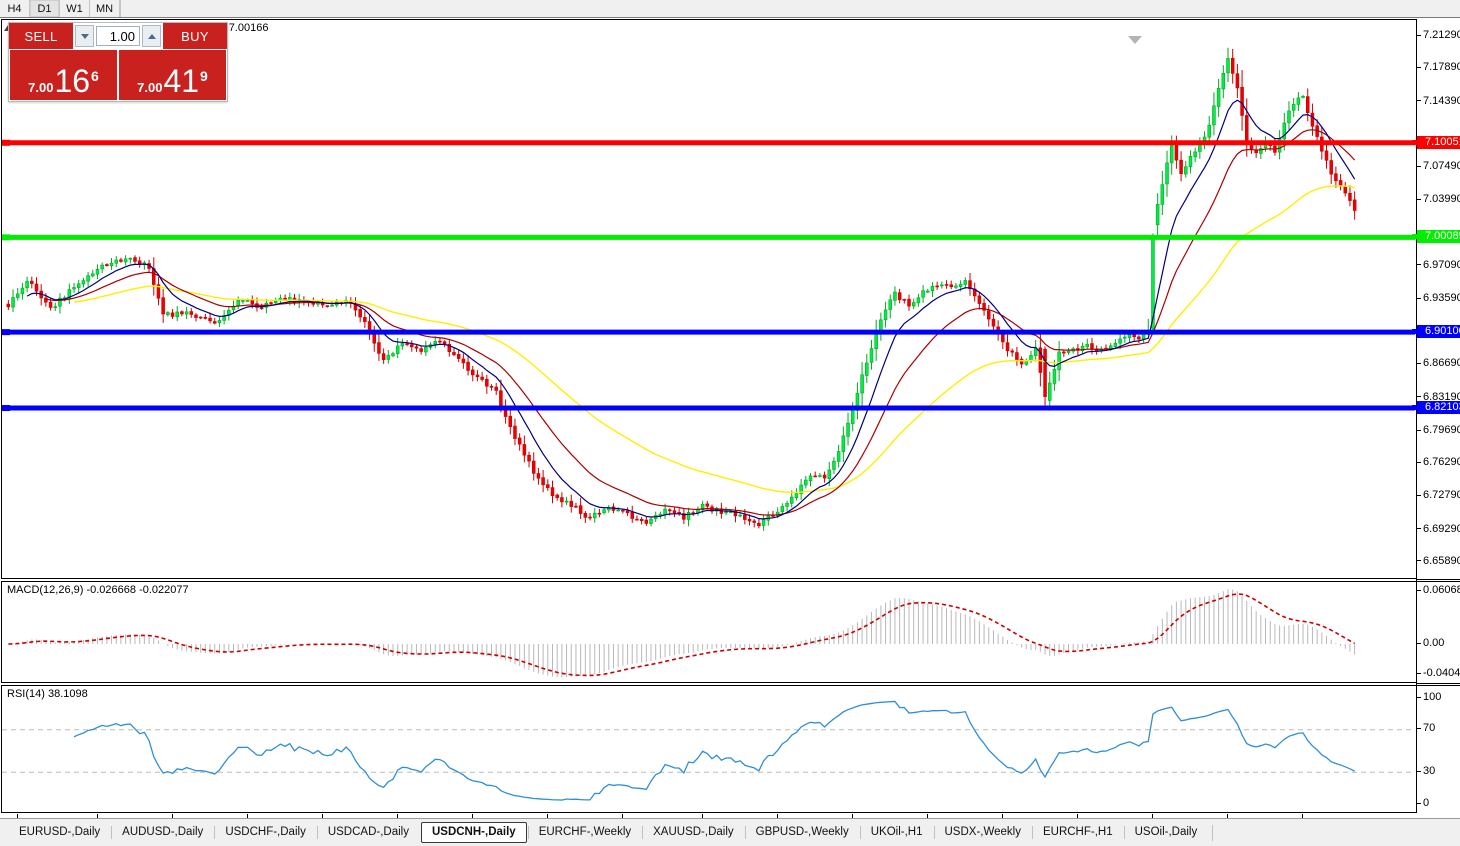 Image resolution: width=1460 pixels, height=846 pixels. I want to click on rsi-tick-70: 70, so click(1426, 728).